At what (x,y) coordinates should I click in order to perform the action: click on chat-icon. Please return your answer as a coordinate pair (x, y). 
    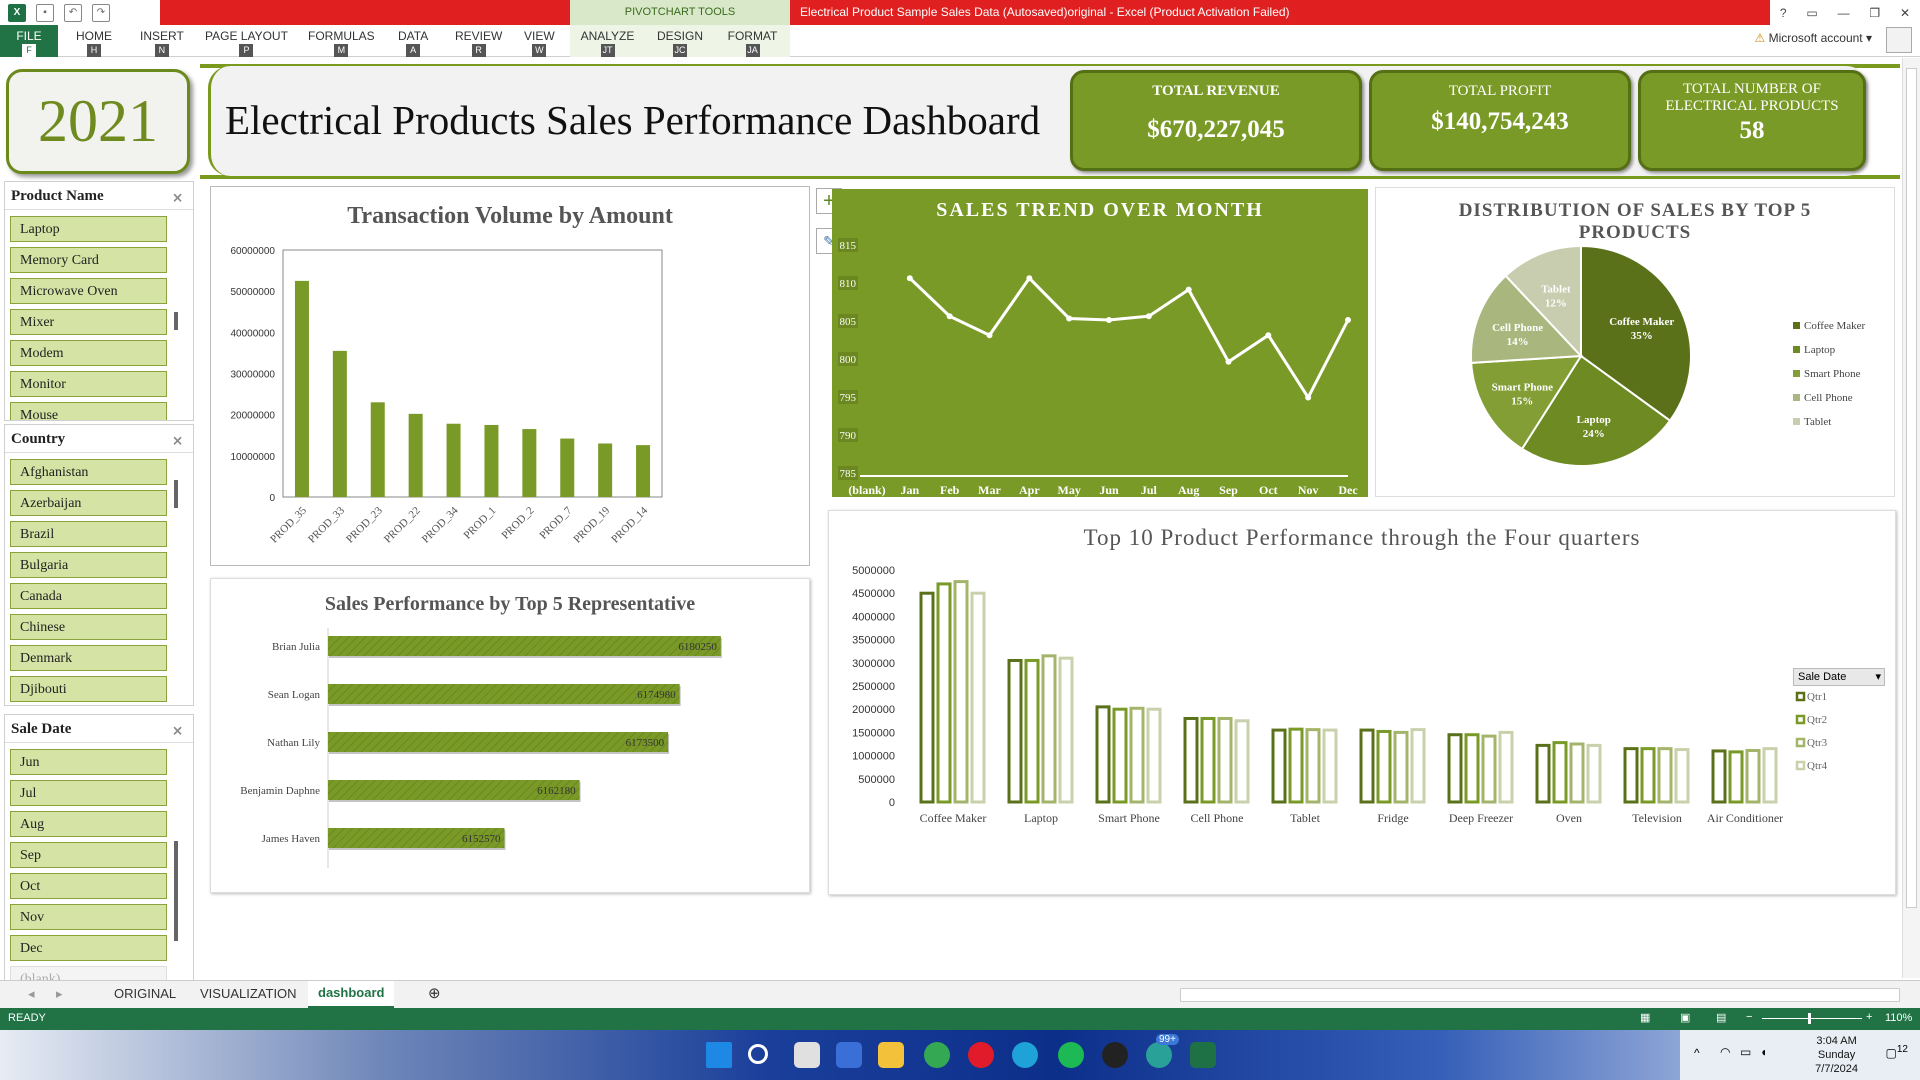
    Looking at the image, I should click on (1159, 1055).